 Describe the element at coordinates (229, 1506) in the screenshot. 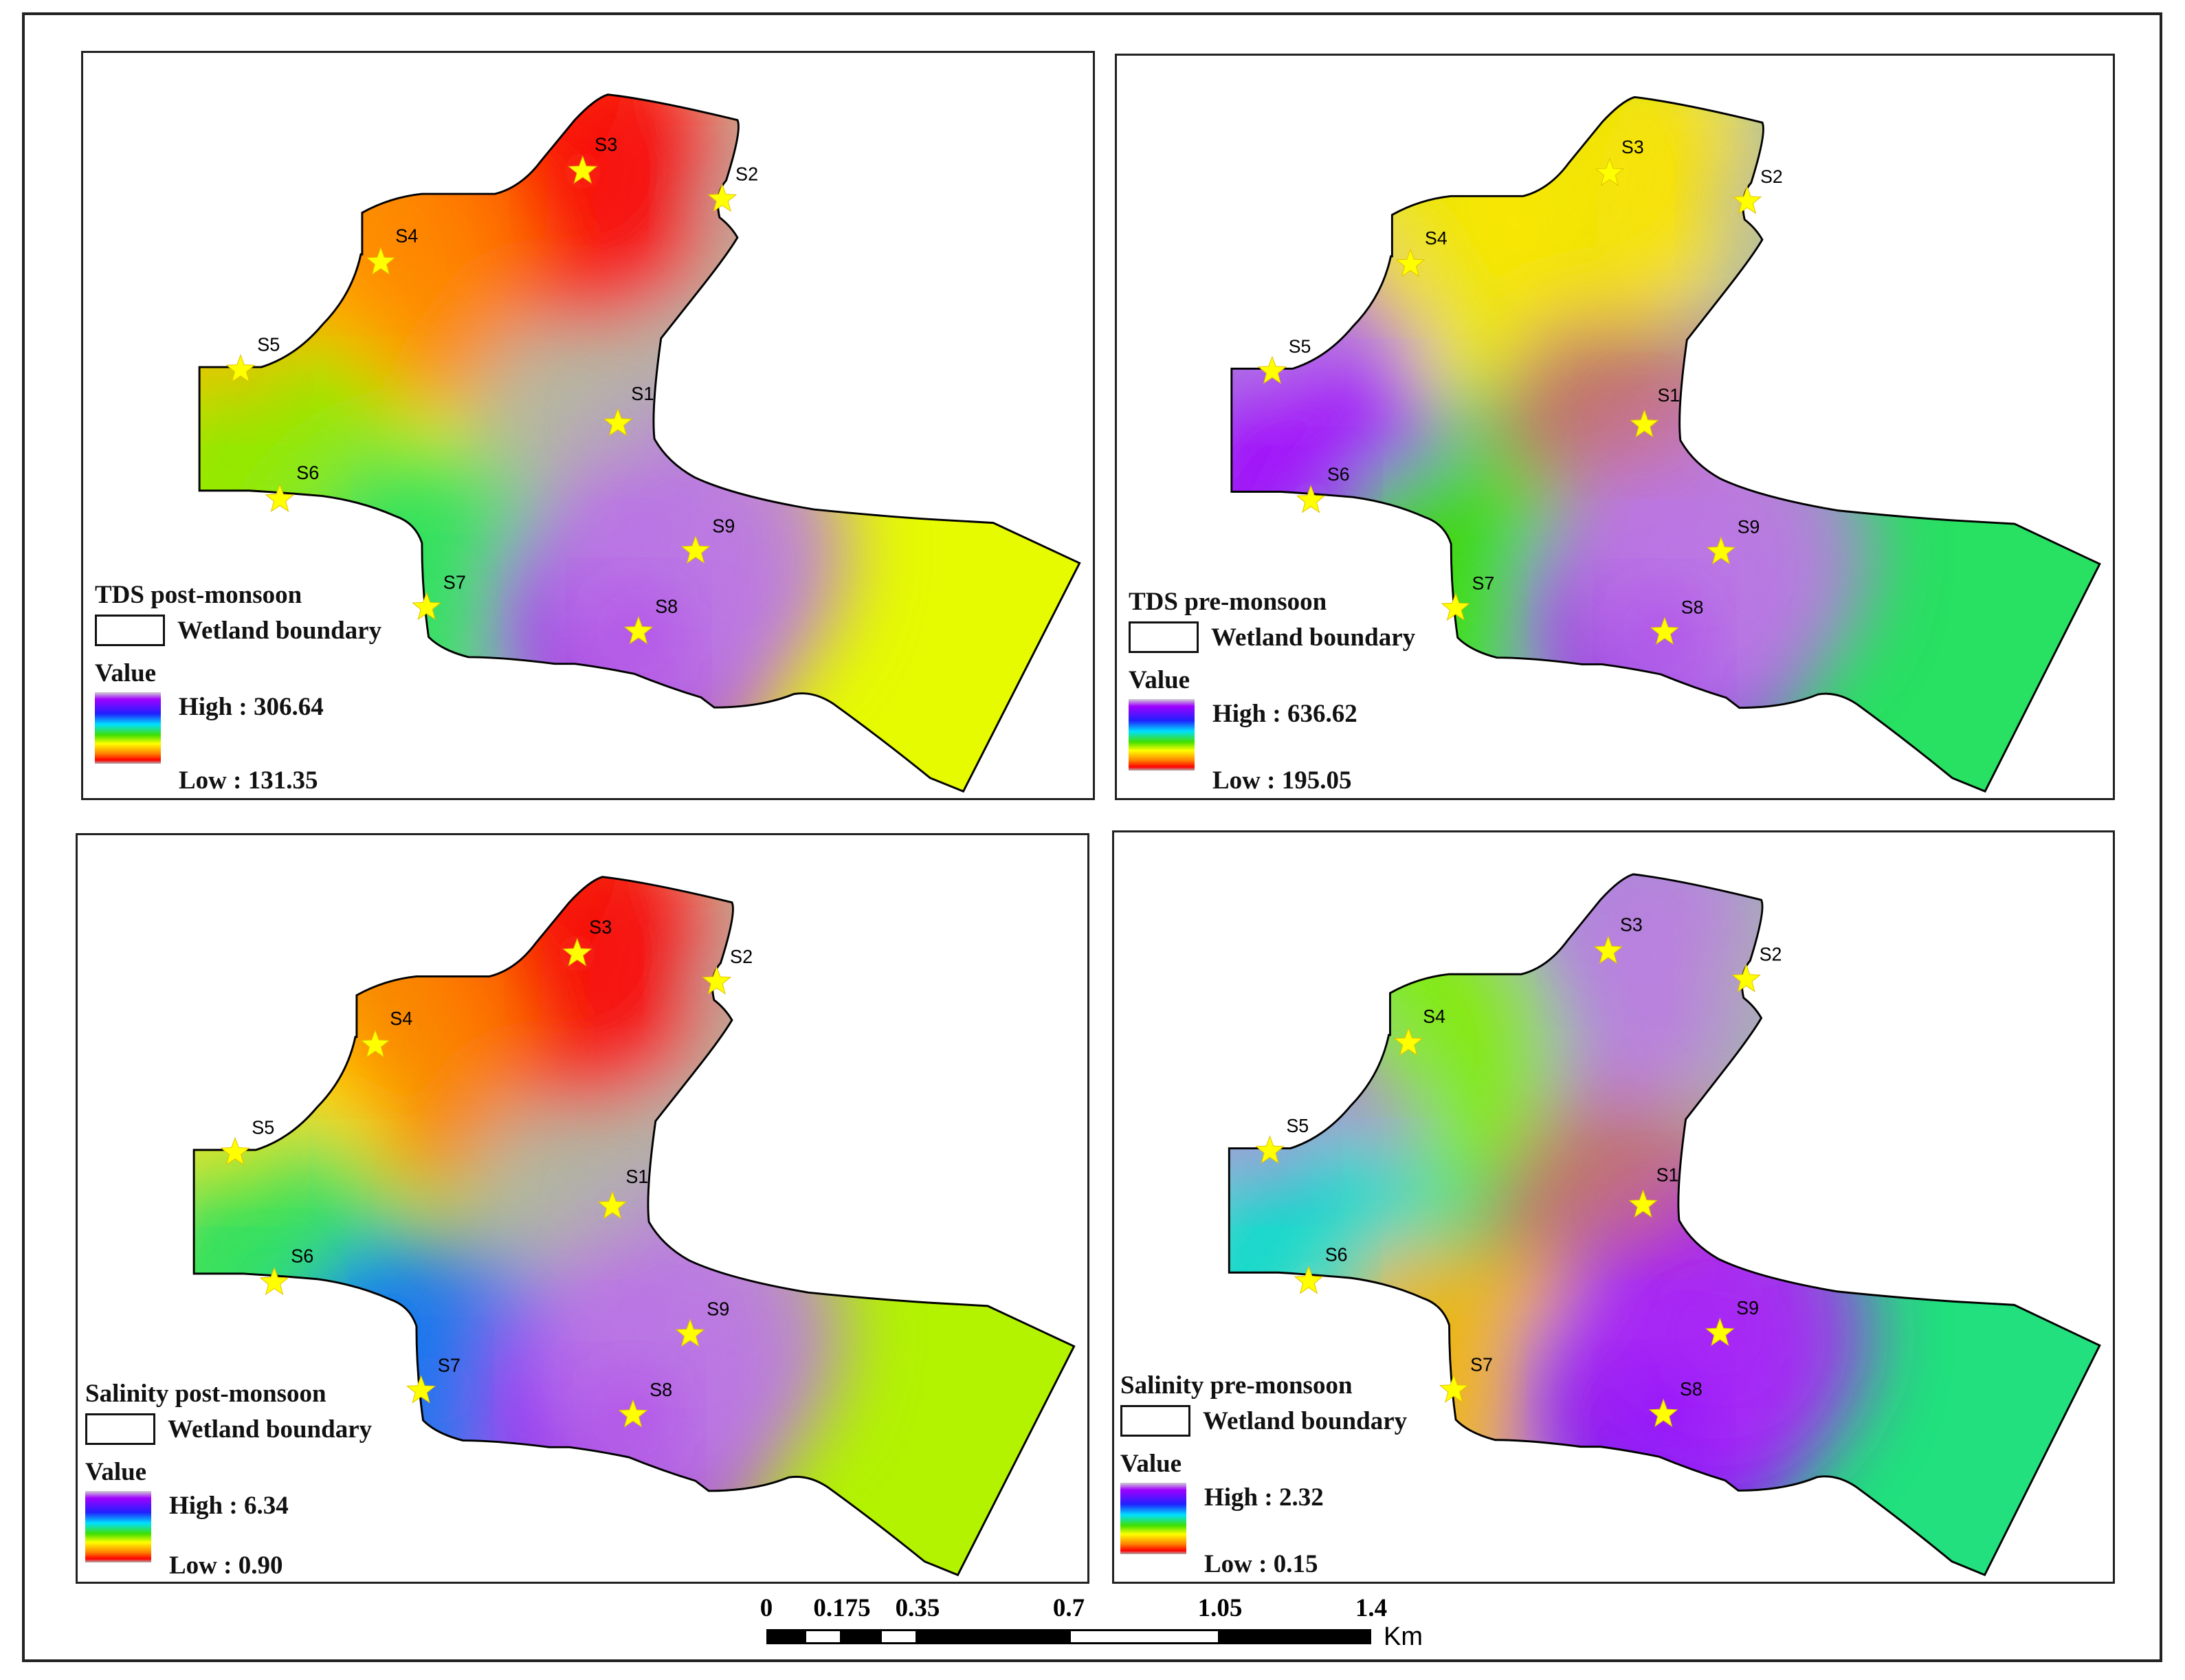

I see `high-label: High : 6.34` at that location.